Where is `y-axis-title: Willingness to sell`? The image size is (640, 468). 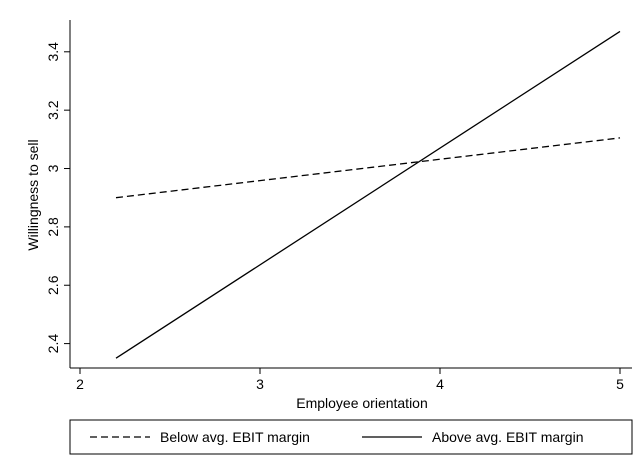 y-axis-title: Willingness to sell is located at coordinates (33, 194).